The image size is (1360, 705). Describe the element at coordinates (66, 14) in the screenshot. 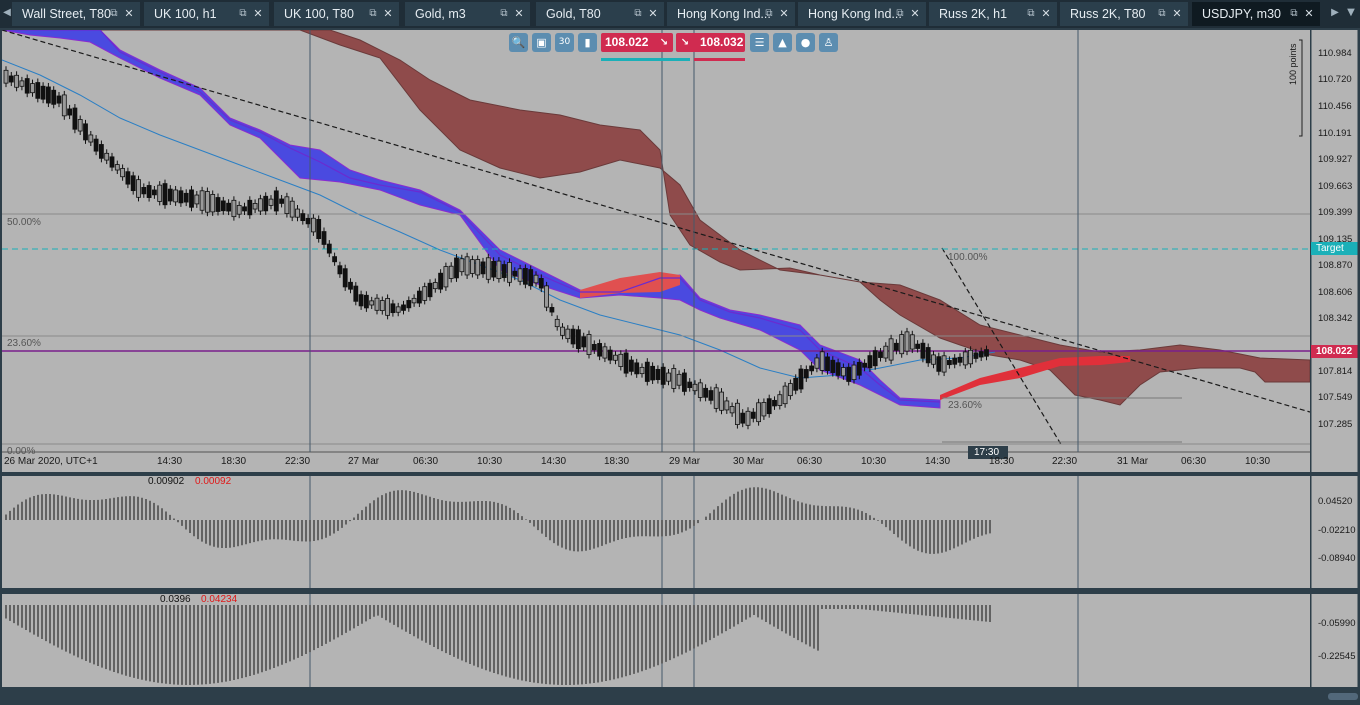

I see `tab-label: Wall Street, T80` at that location.